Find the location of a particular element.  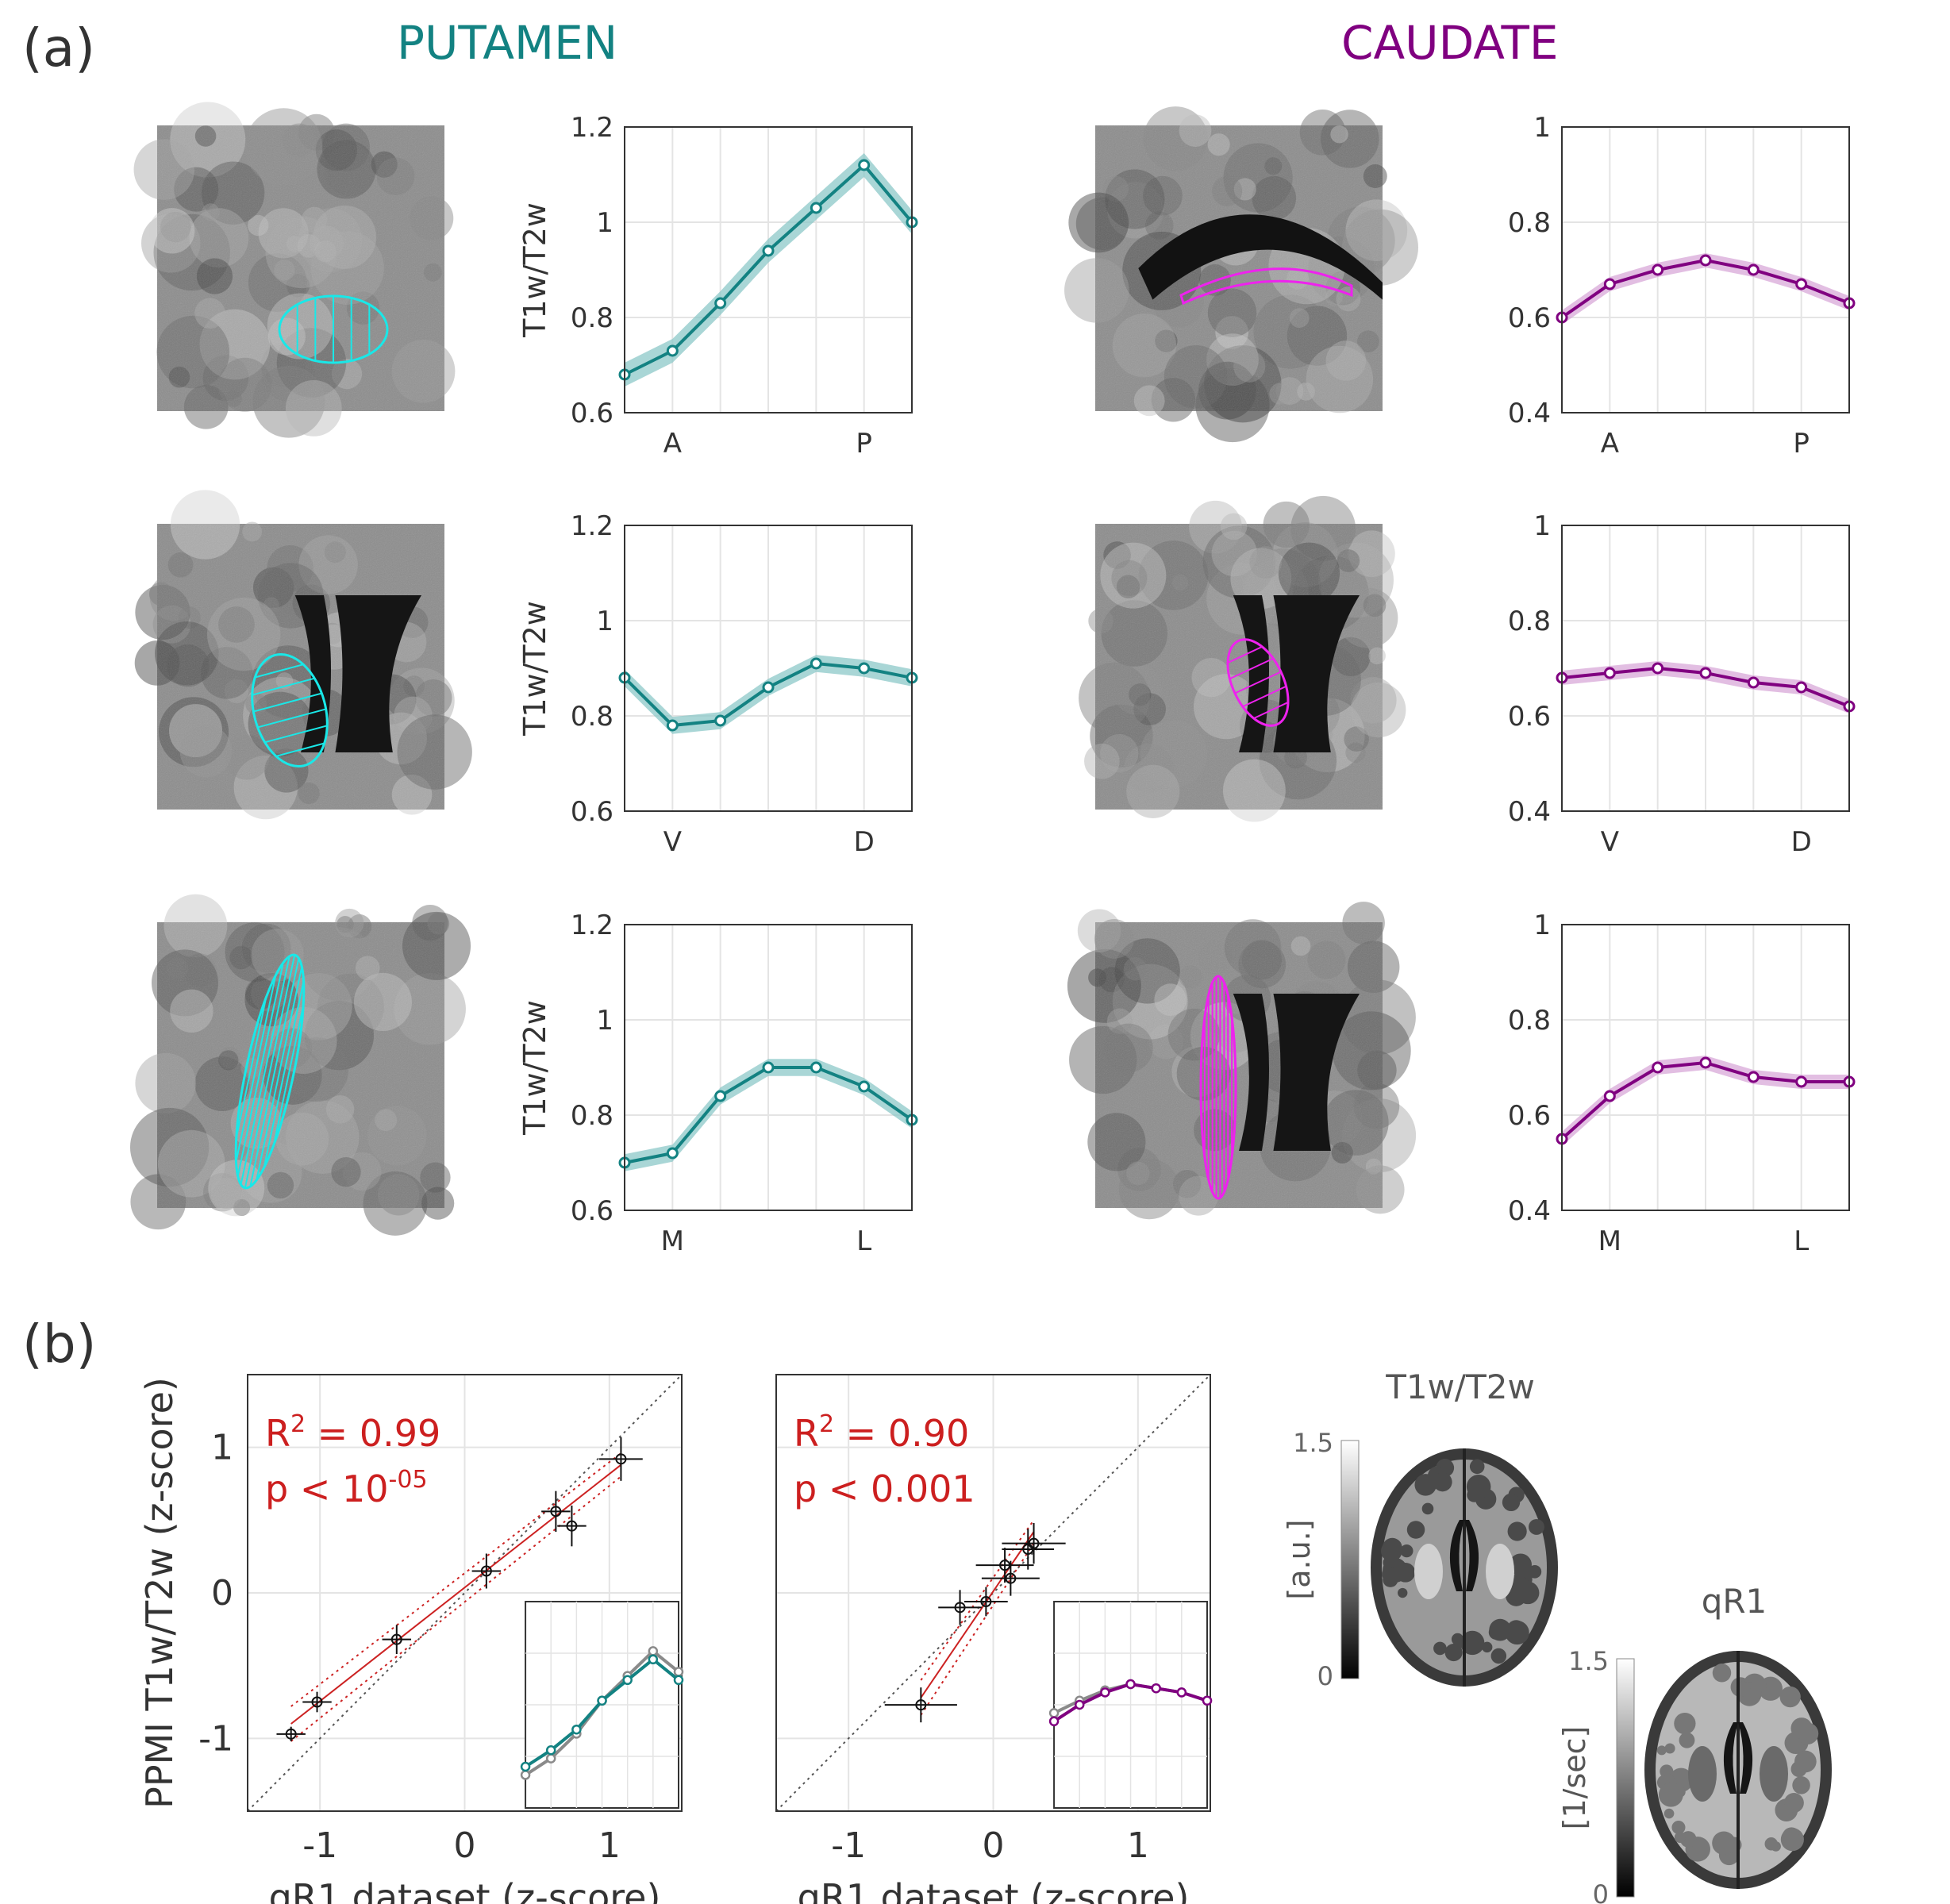

mri-caudate-coronal is located at coordinates (1242, 658).